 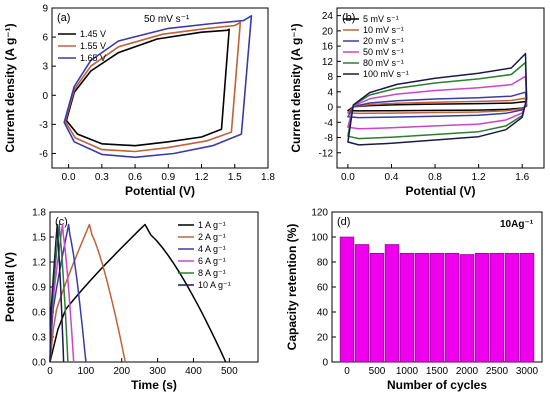 I want to click on y-tick-label: -3, so click(x=43, y=125).